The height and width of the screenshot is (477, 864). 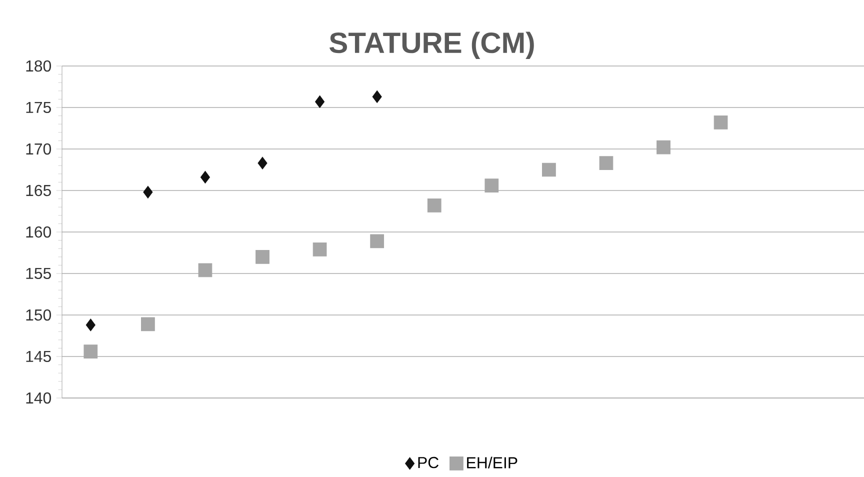 I want to click on legend-label: EH/EIP, so click(x=492, y=462).